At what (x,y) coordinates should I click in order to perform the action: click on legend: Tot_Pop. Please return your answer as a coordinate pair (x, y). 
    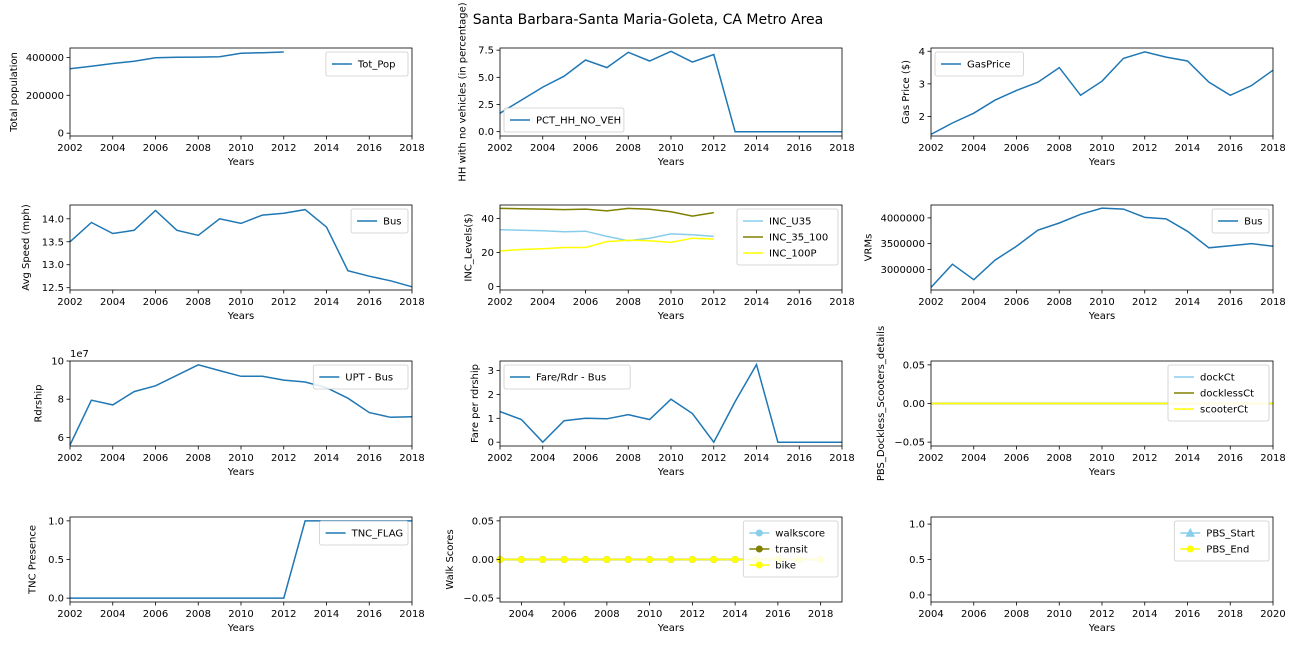
    Looking at the image, I should click on (367, 64).